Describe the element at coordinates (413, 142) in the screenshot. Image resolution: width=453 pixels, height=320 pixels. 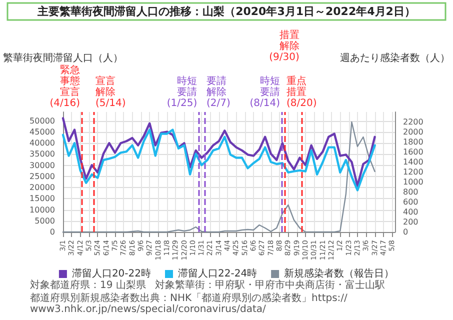
I see `y2-tick-label: 1800` at that location.